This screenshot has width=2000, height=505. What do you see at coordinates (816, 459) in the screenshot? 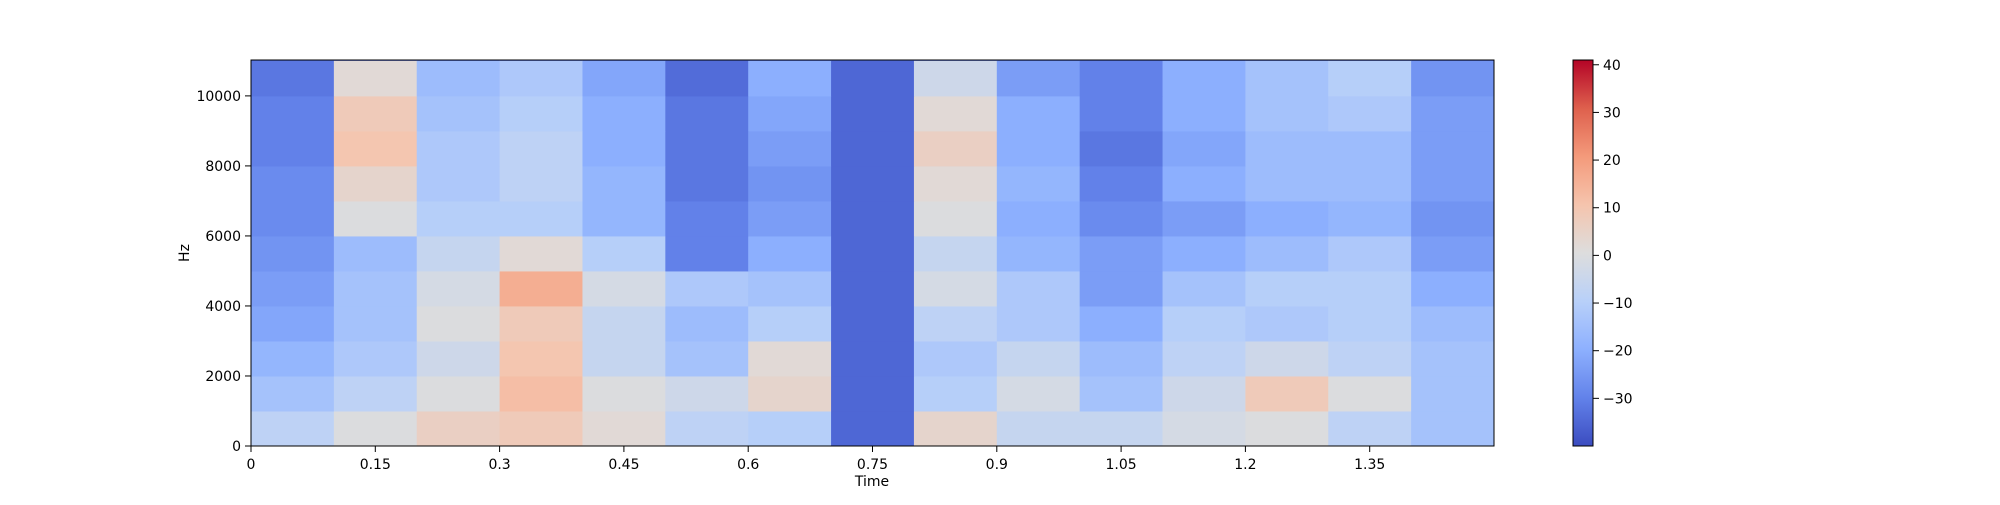
I see `x-axis: 0 0.15 0.3 0.45 0.6 0.75 0.9 1.05 1.2 1.35` at bounding box center [816, 459].